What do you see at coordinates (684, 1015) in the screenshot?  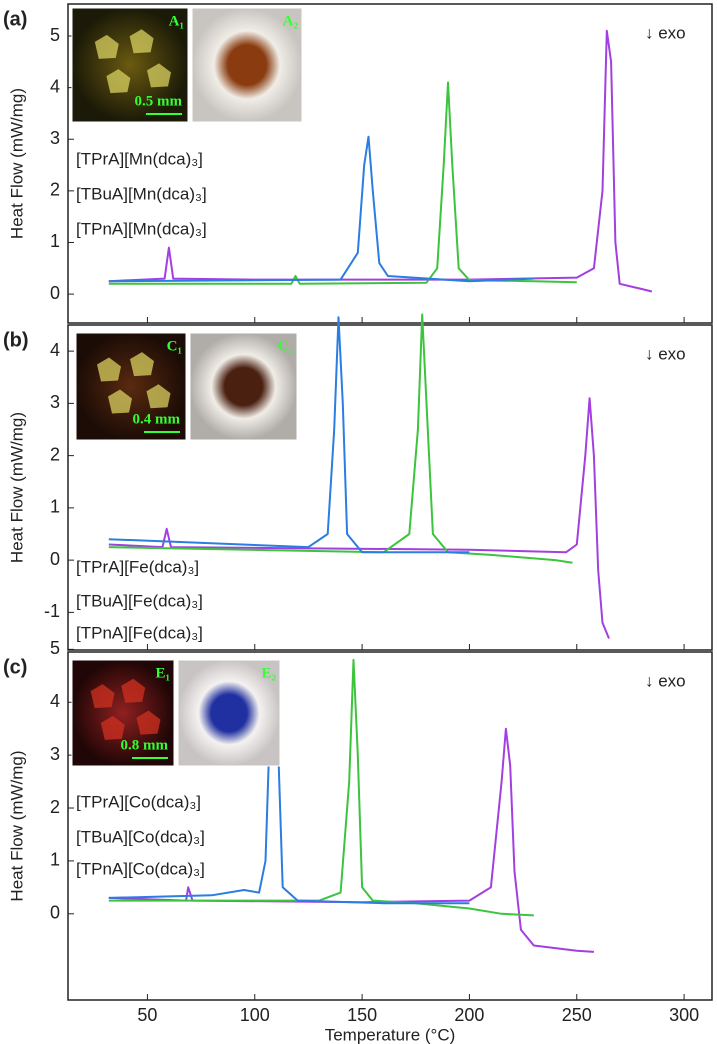 I see `x-tick-label: 300` at bounding box center [684, 1015].